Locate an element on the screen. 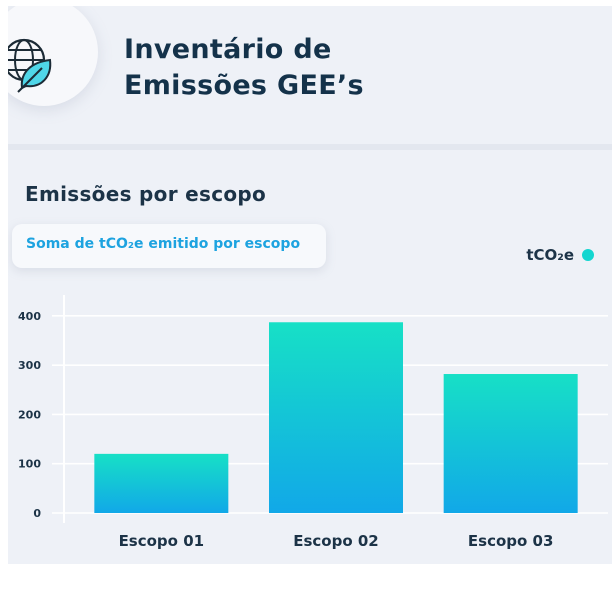 The width and height of the screenshot is (615, 590). title-line-1: Inventário de is located at coordinates (228, 49).